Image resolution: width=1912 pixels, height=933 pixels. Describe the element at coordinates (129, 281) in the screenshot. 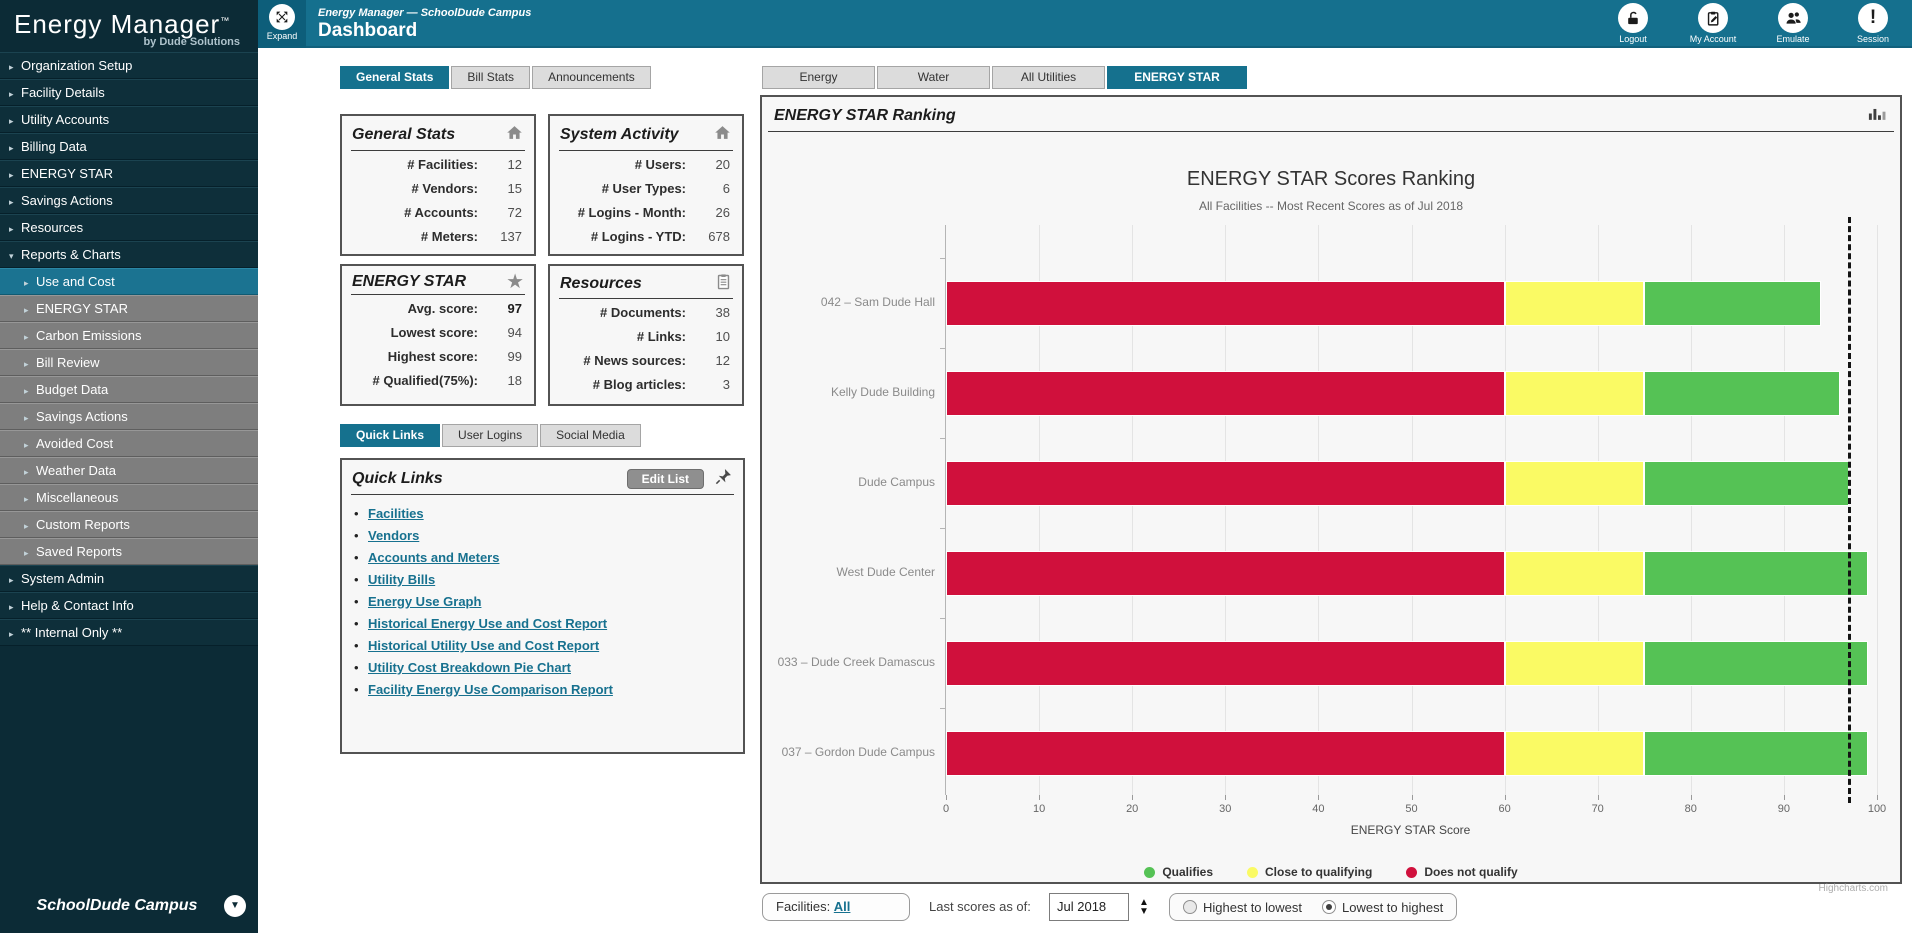

I see `sidebar-item-use-and-cost: ▸ Use and Cost` at that location.